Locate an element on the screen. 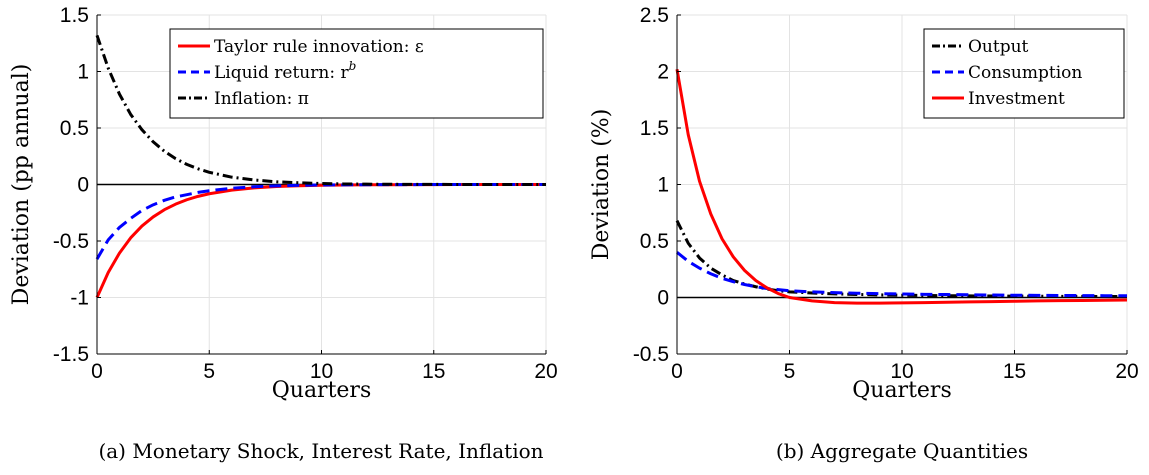  y-axis-label: Deviation (%) is located at coordinates (601, 185).